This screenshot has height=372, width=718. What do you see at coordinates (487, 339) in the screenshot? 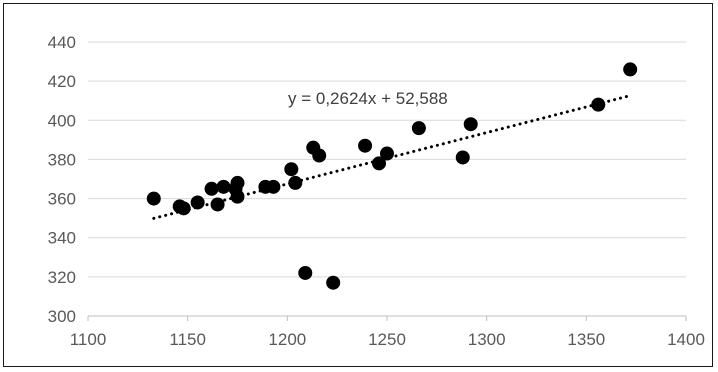
I see `x-tick-label: 1300` at bounding box center [487, 339].